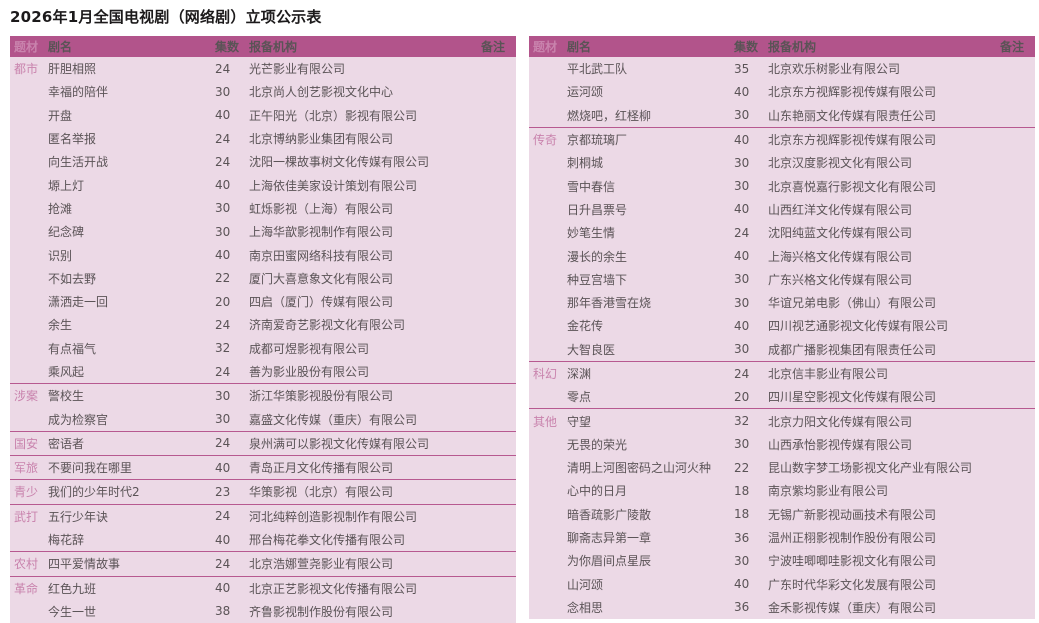  I want to click on company-cell: 广东时代华彩文化发展有限公司, so click(852, 584).